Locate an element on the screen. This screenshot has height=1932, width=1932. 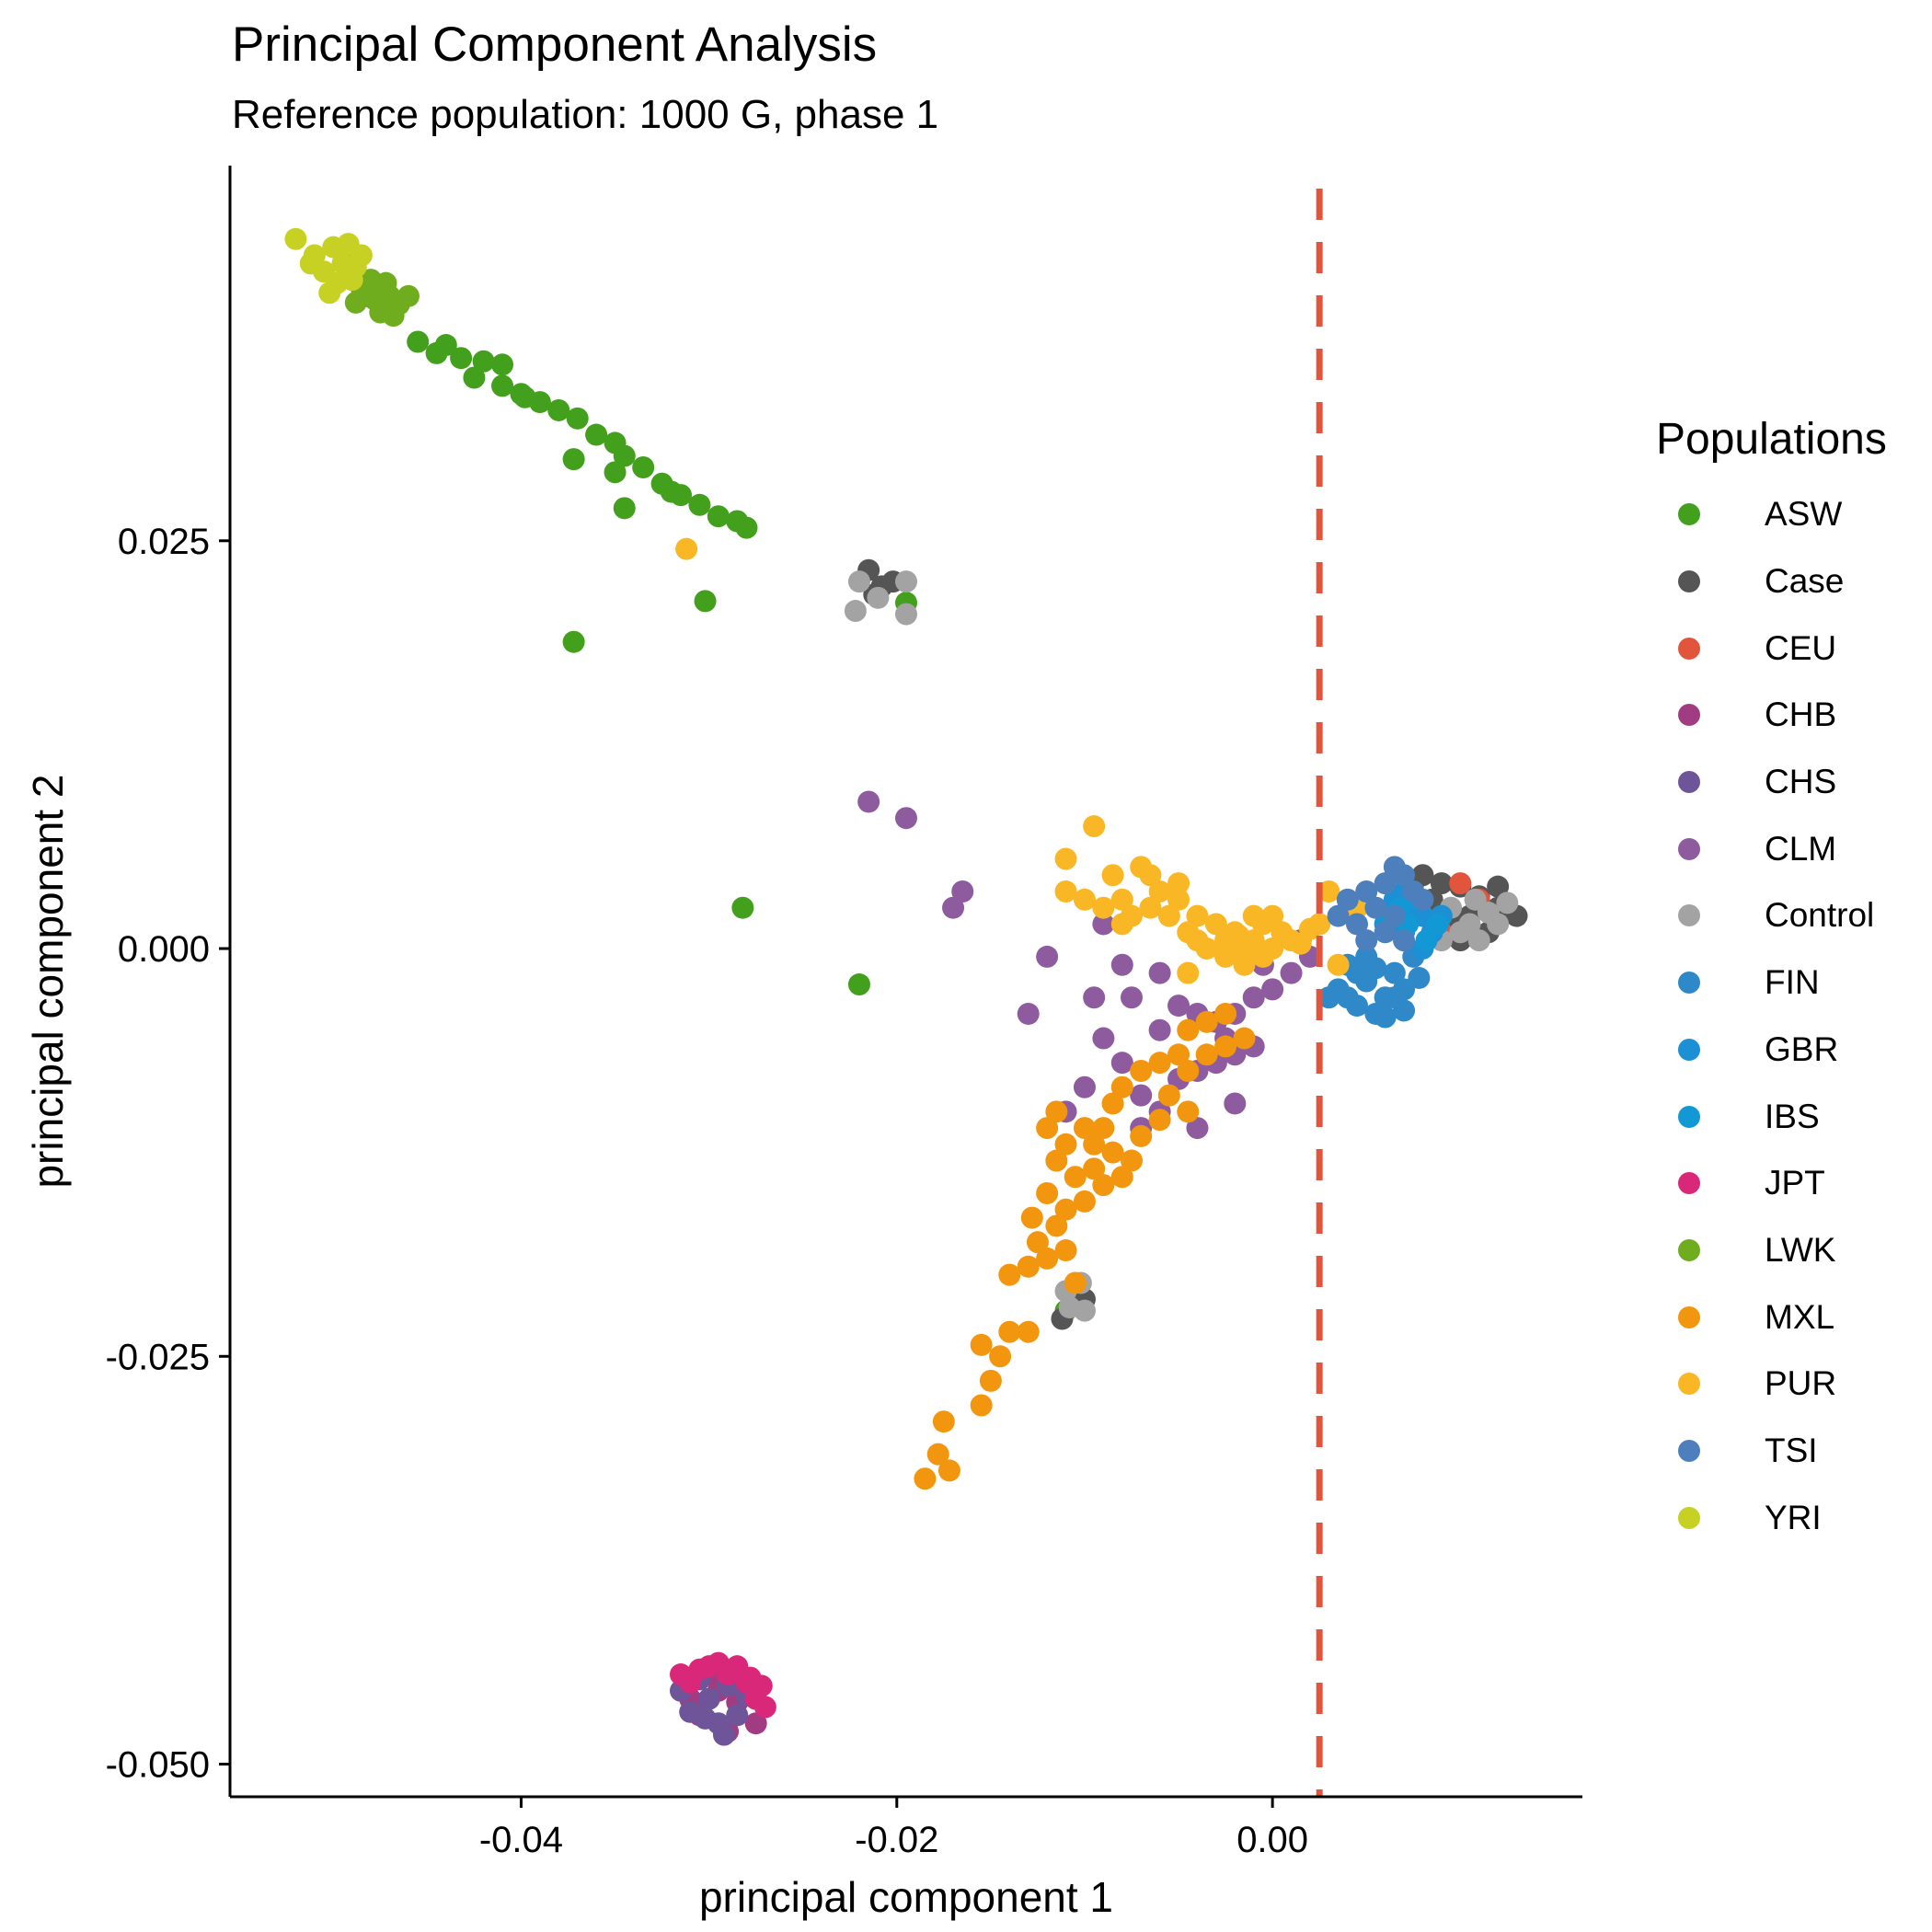
legend-item-yri: YRI is located at coordinates (1771, 1517).